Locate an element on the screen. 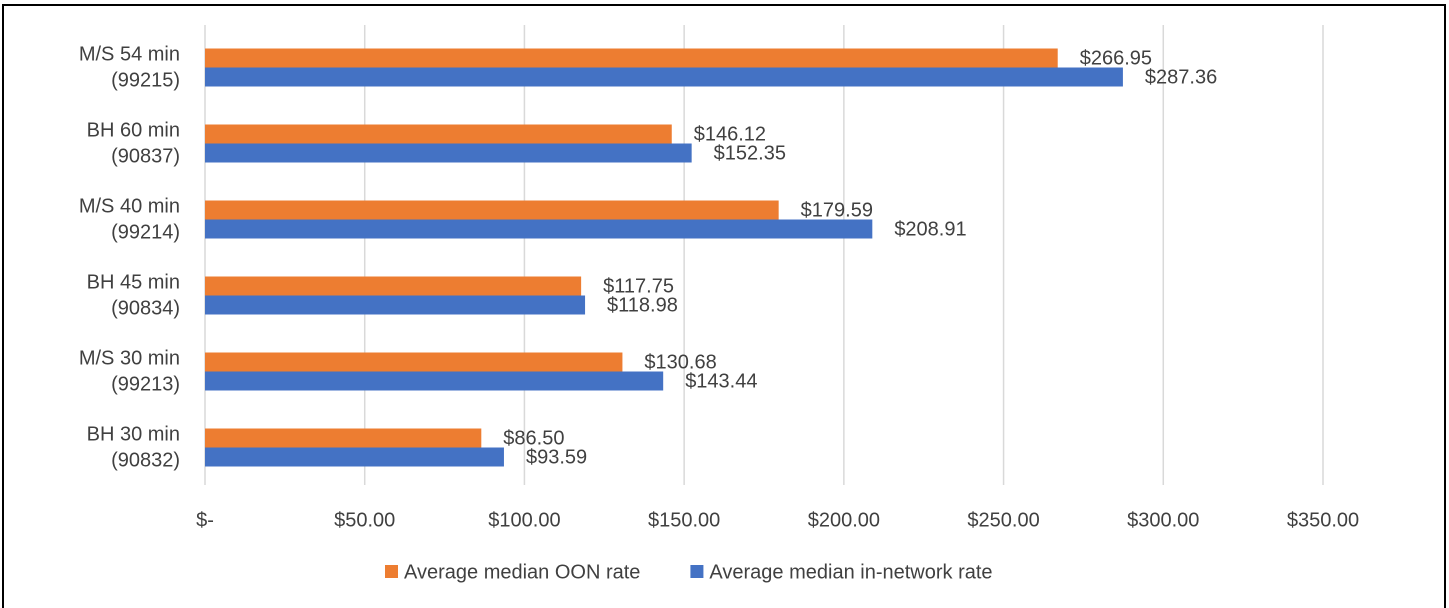 This screenshot has height=608, width=1449. data-label: $266.95 is located at coordinates (1116, 58).